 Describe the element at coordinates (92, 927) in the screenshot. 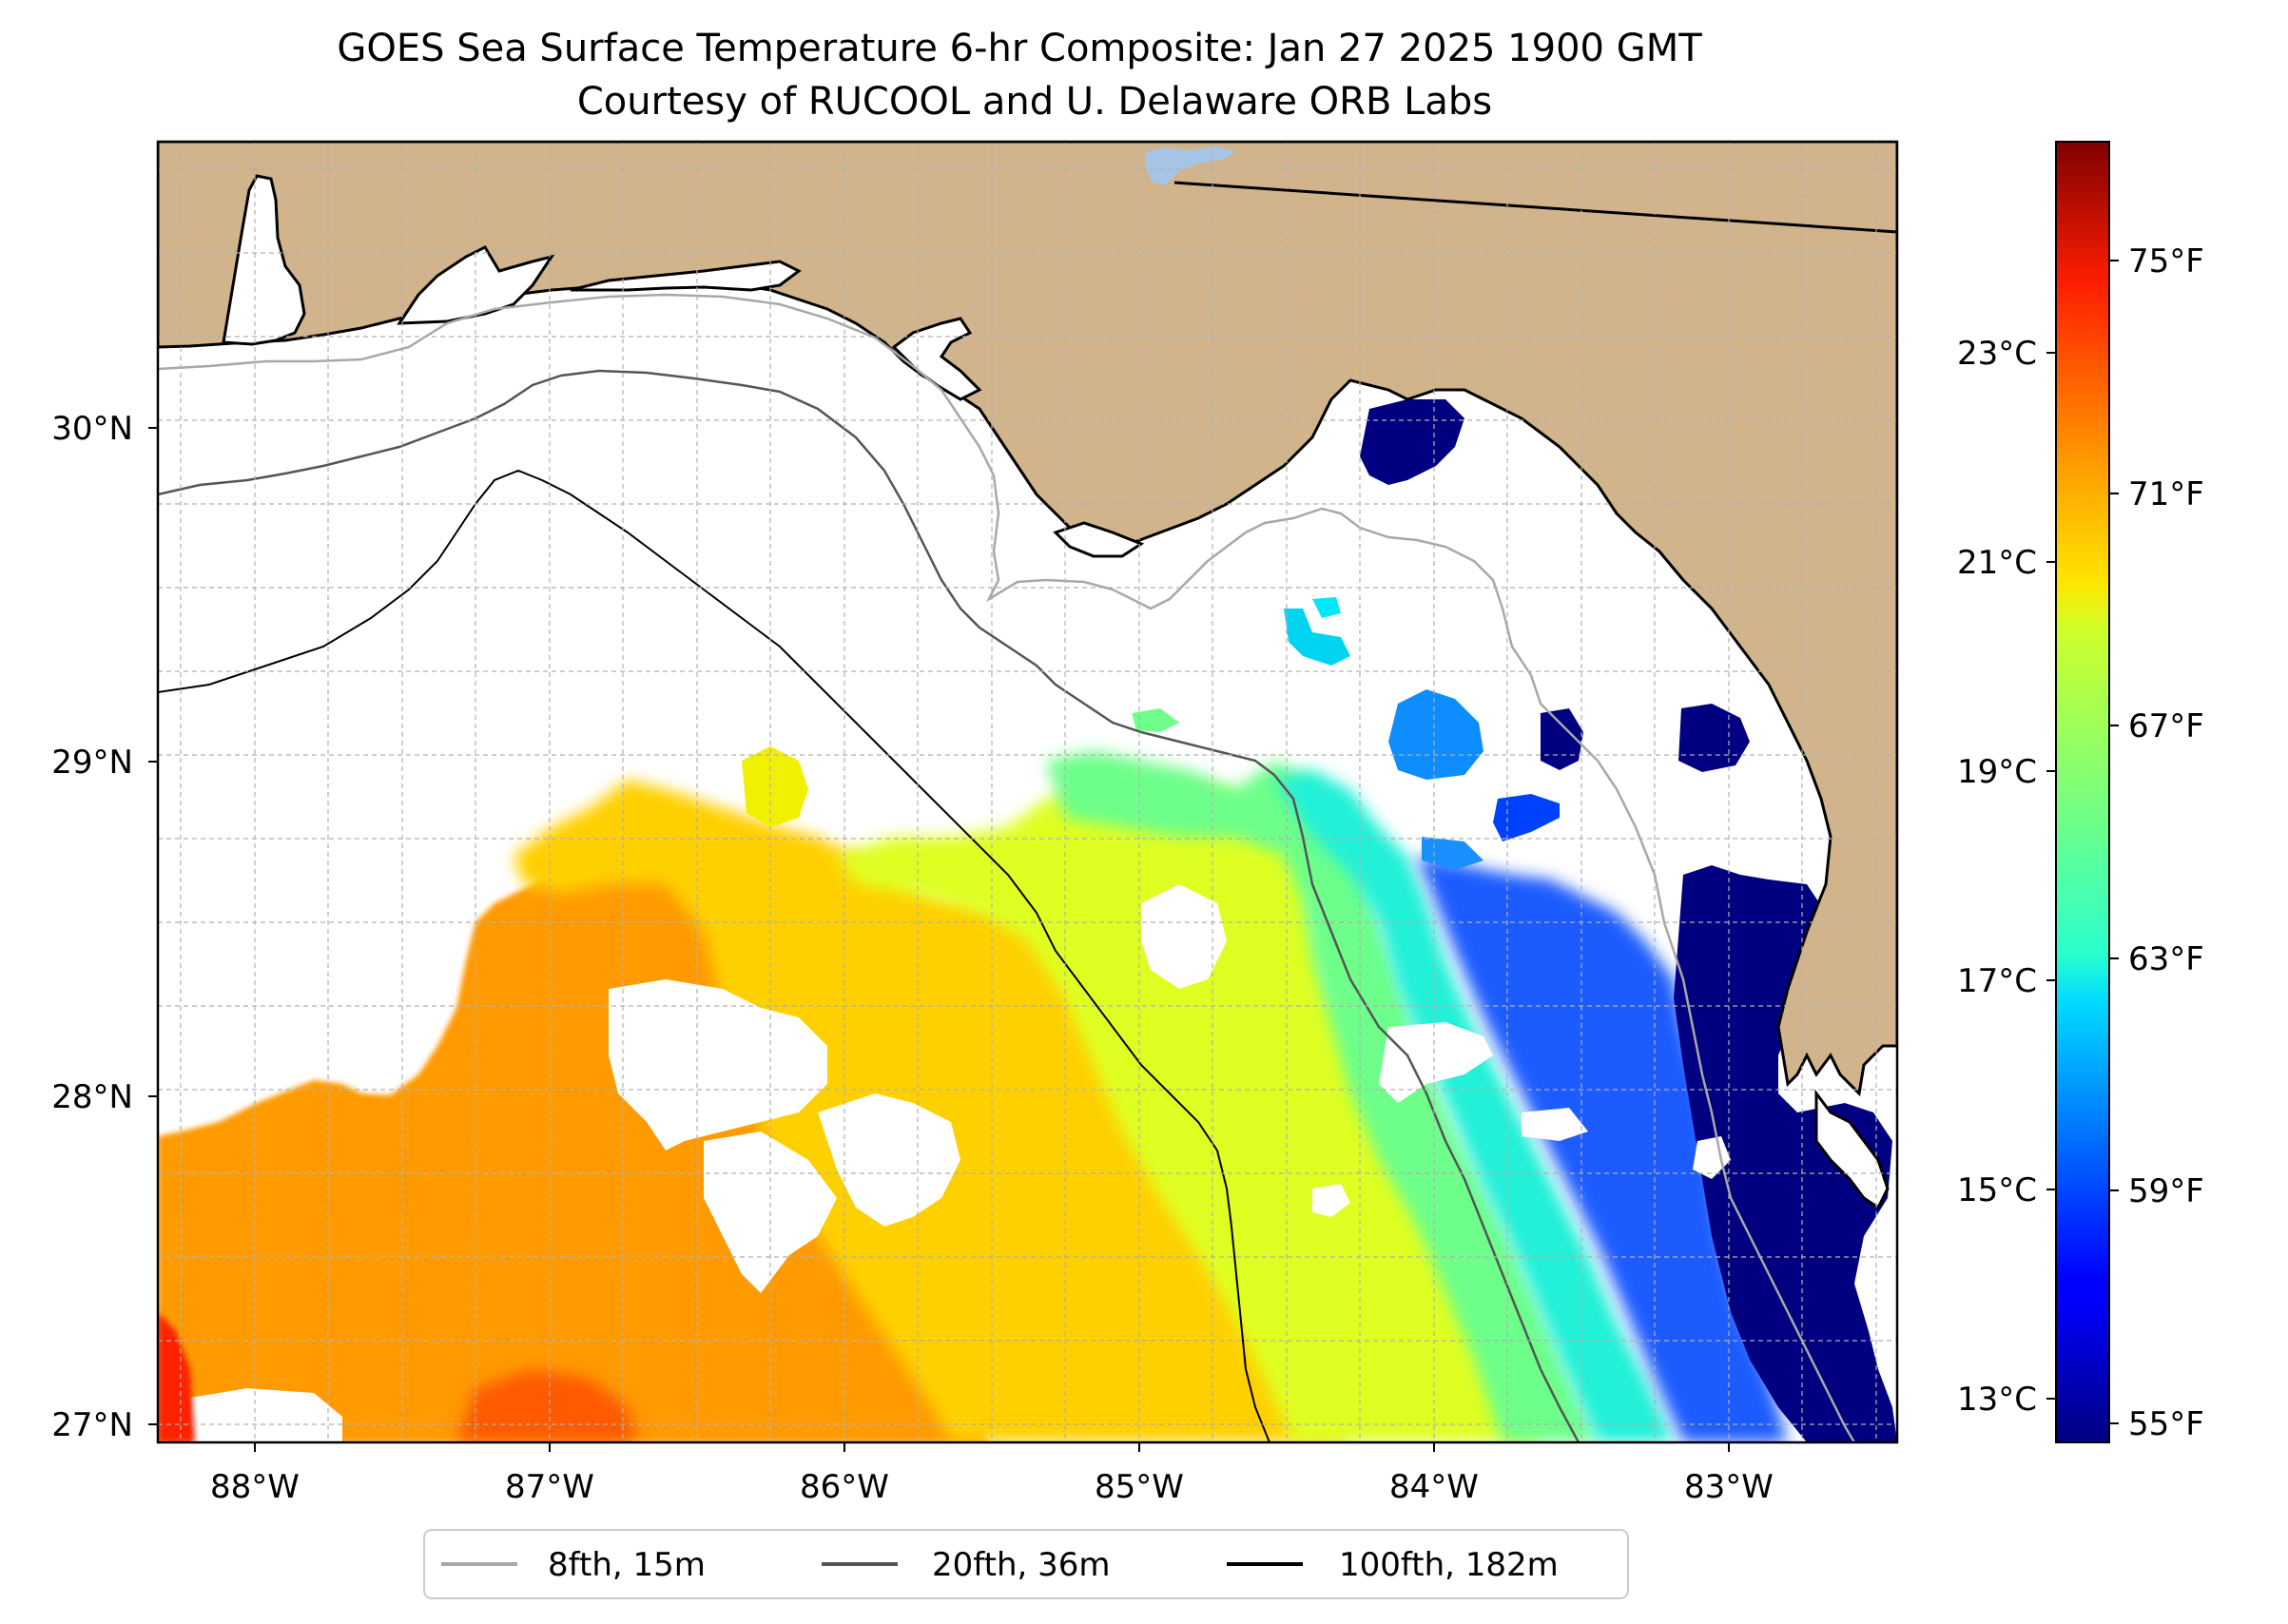

I see `latitude-axis: 30°N 29°N 28°N 27°N` at that location.